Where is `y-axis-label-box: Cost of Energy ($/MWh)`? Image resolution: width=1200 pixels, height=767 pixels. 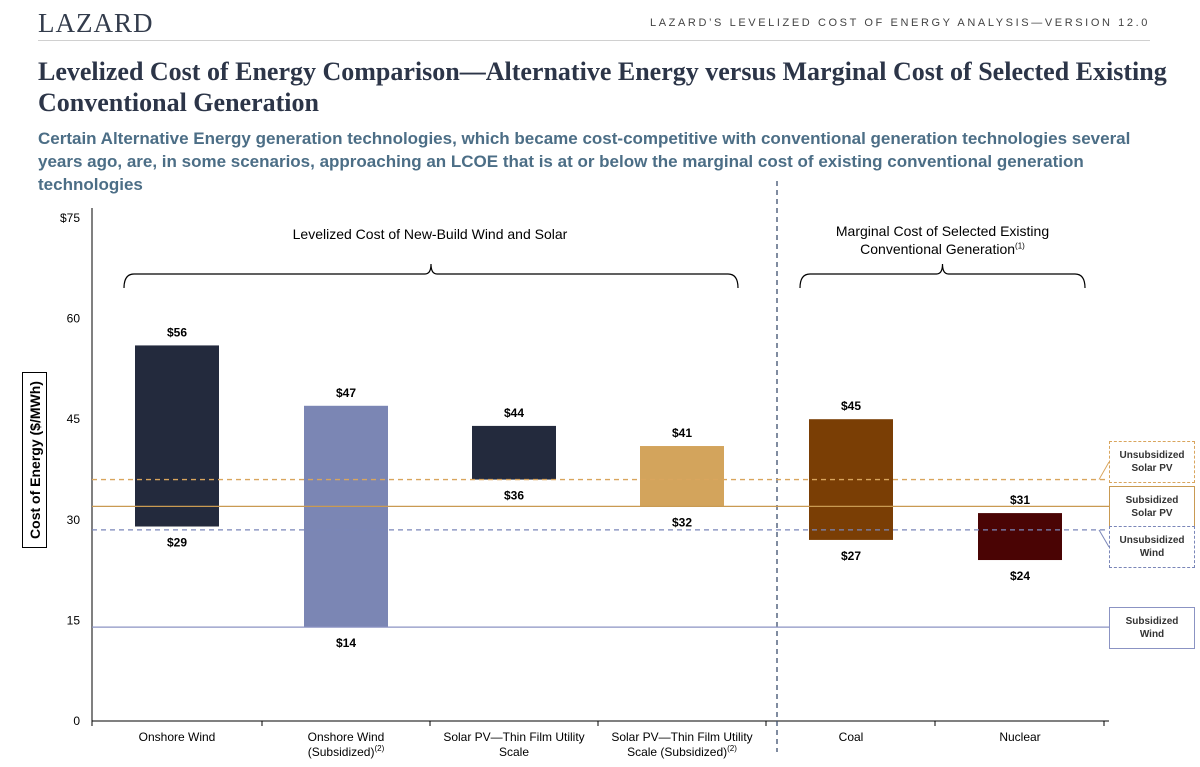 y-axis-label-box: Cost of Energy ($/MWh) is located at coordinates (34, 460).